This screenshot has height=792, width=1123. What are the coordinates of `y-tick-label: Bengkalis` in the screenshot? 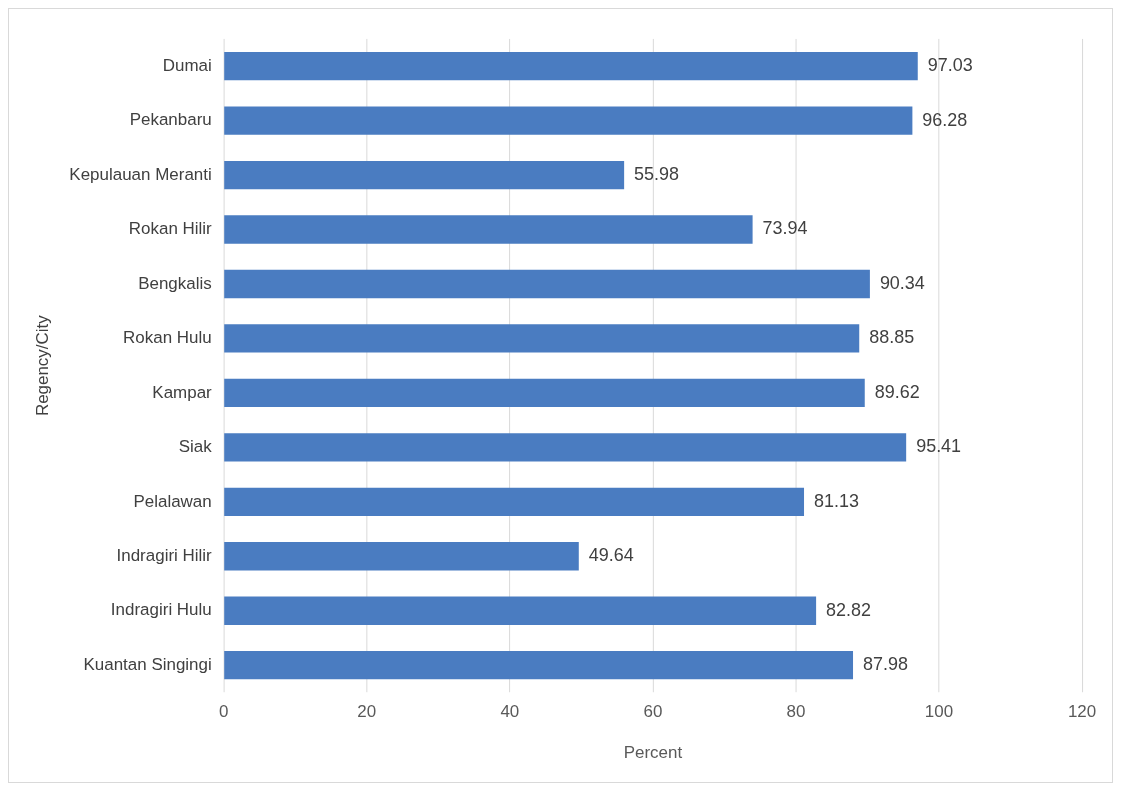 It's located at (175, 283).